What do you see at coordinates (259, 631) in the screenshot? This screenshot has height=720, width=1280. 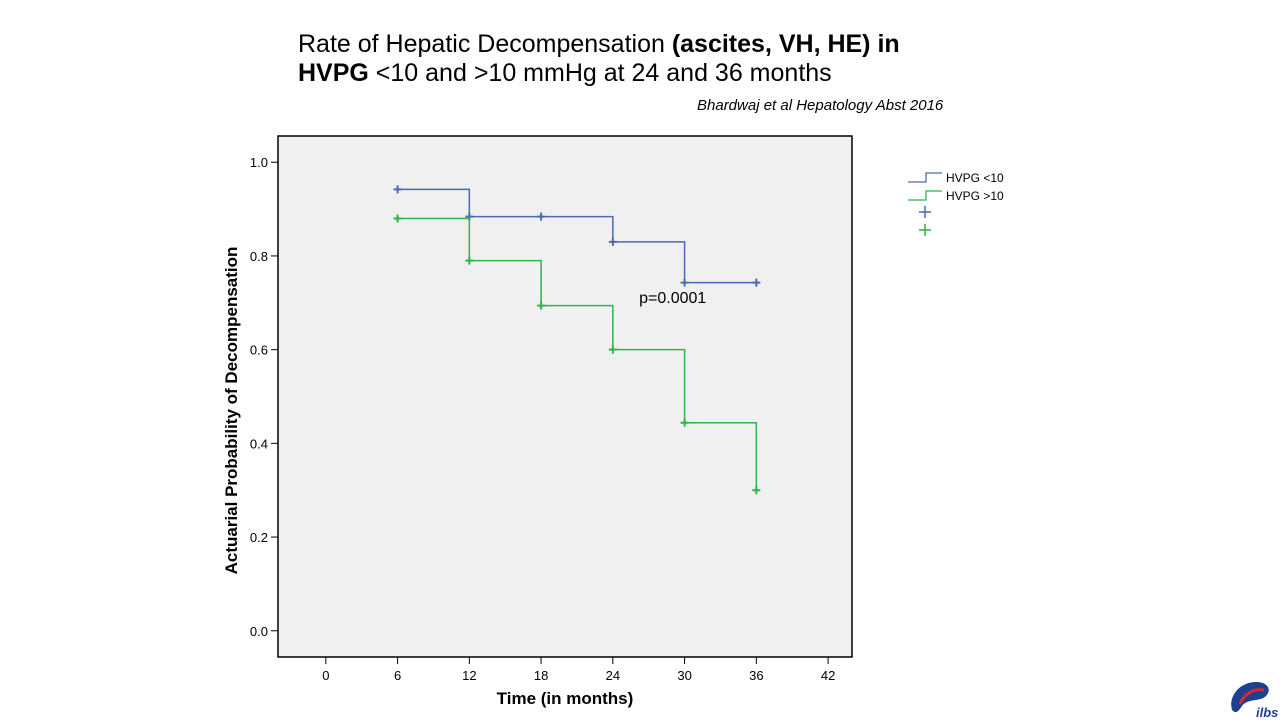 I see `y-tick-label: 0.0` at bounding box center [259, 631].